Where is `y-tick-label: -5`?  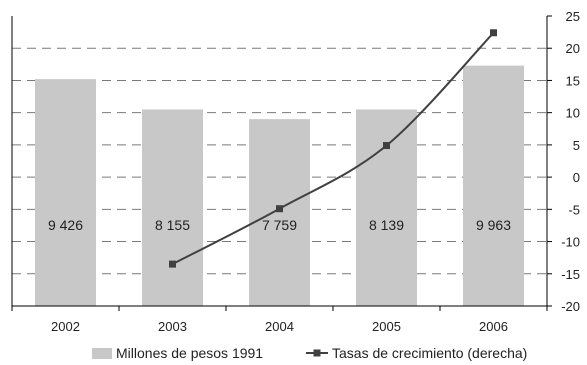 y-tick-label: -5 is located at coordinates (574, 209).